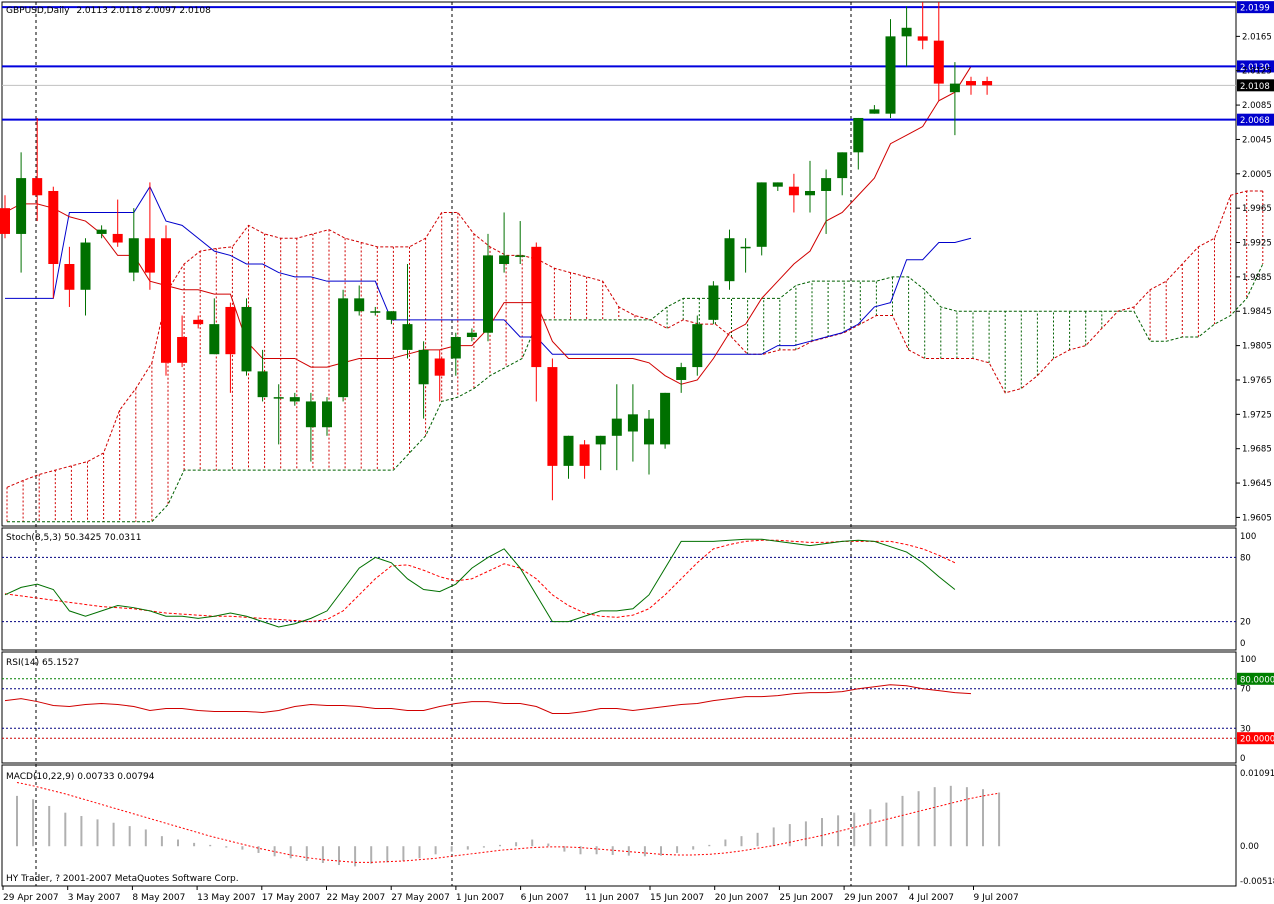  Describe the element at coordinates (1245, 690) in the screenshot. I see `rsi-tick-label: 70` at that location.